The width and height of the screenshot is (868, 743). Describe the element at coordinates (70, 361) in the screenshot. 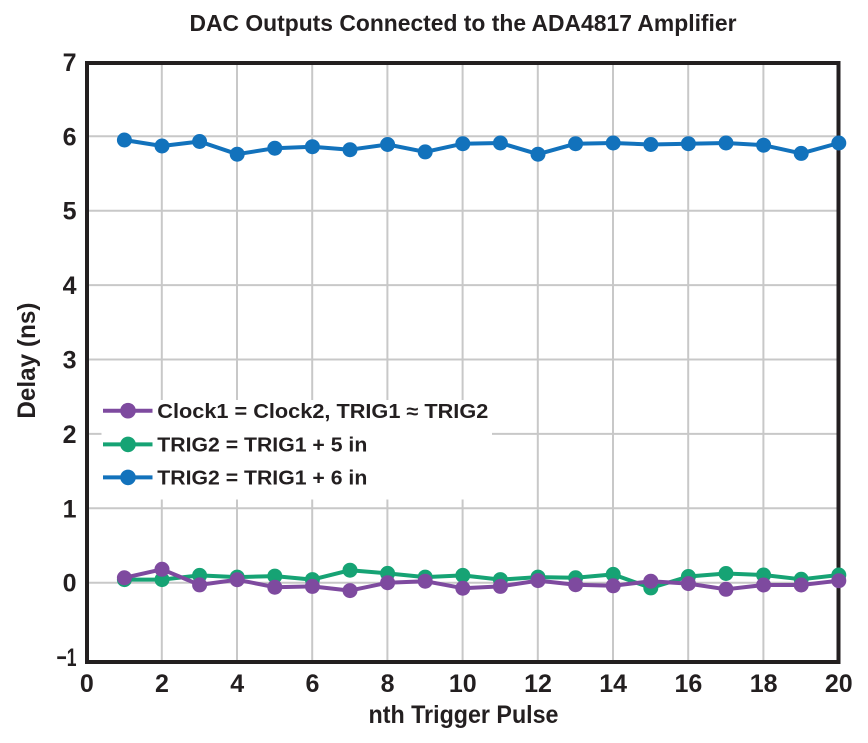

I see `svg-text: 3` at that location.